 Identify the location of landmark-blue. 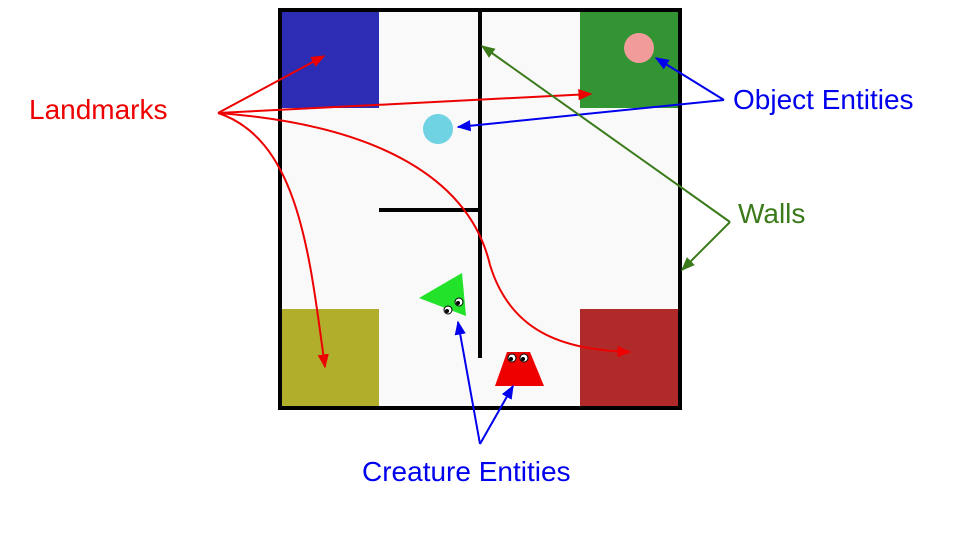
(330, 60).